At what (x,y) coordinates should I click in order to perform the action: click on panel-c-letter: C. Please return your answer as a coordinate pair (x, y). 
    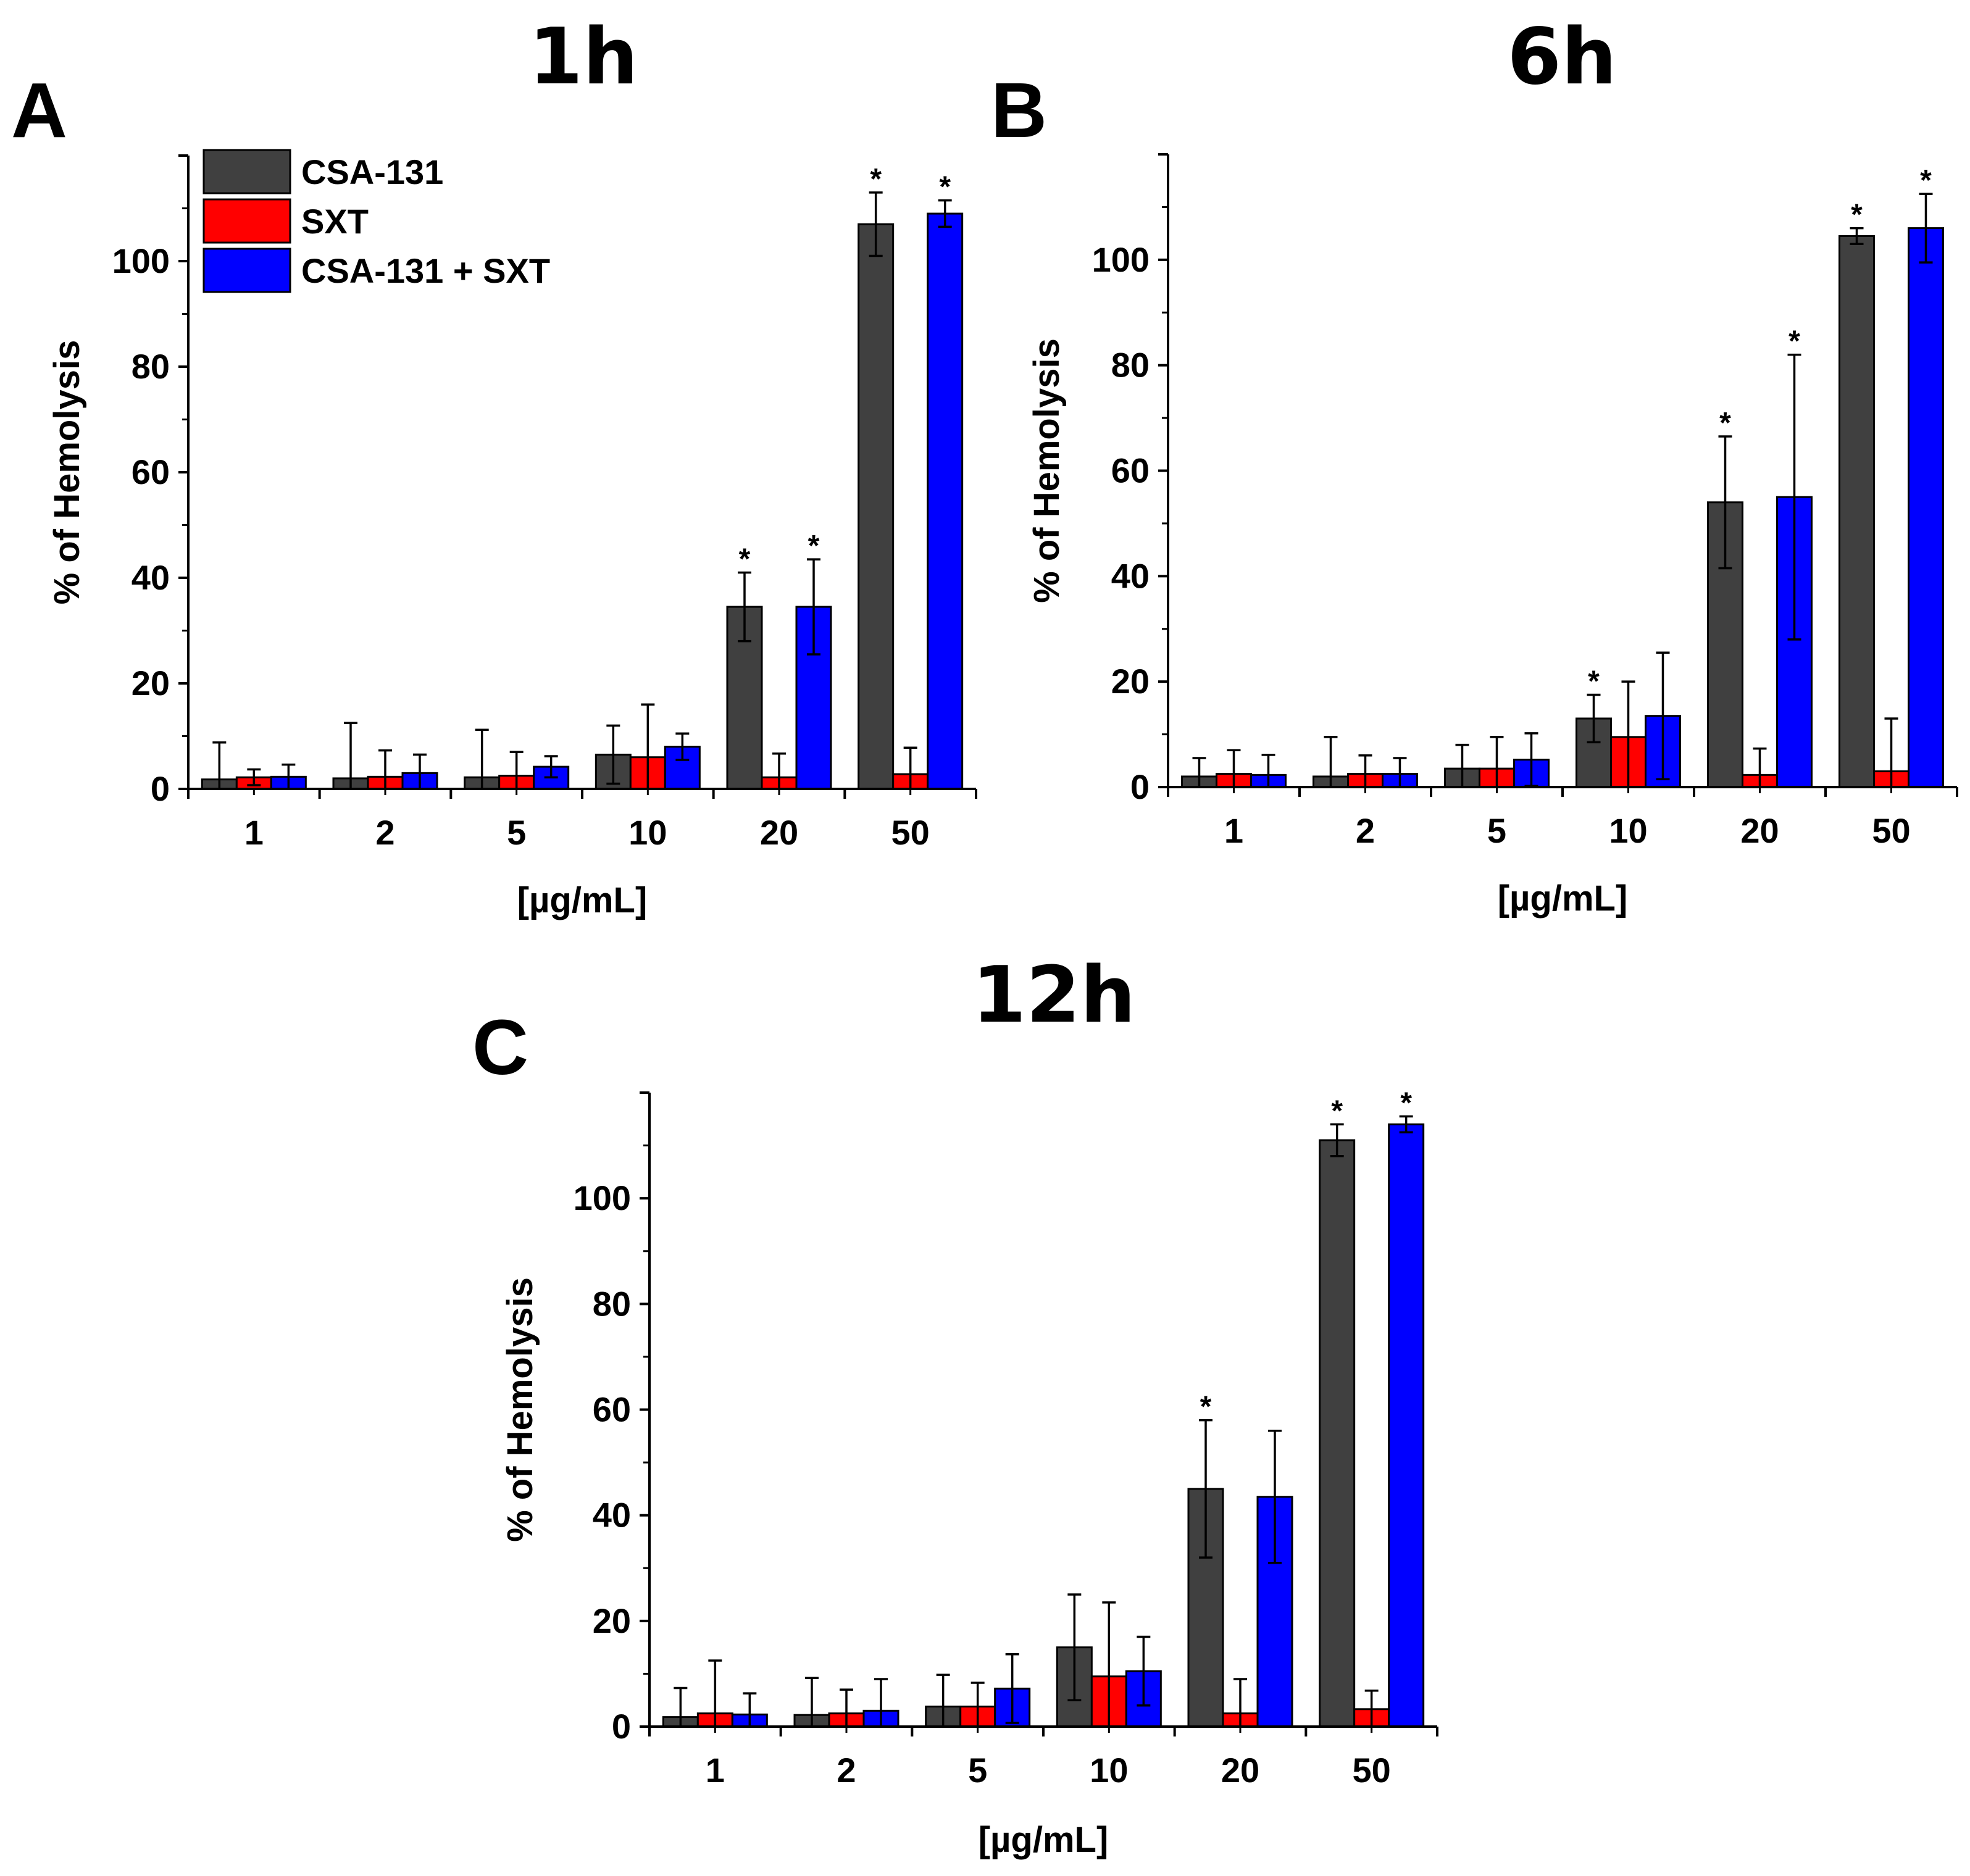
    Looking at the image, I should click on (500, 1047).